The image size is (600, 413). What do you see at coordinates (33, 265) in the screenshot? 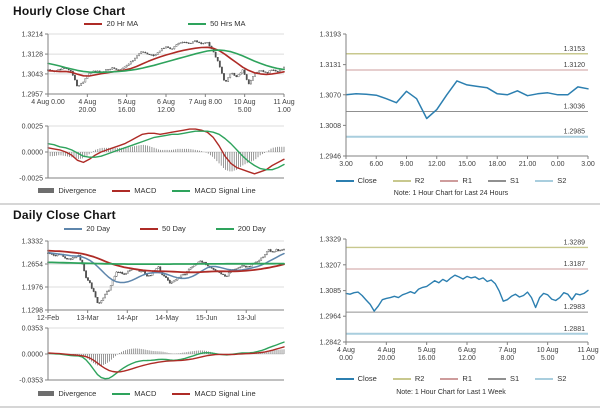
I see `svg-text: 1.2654` at bounding box center [33, 265].